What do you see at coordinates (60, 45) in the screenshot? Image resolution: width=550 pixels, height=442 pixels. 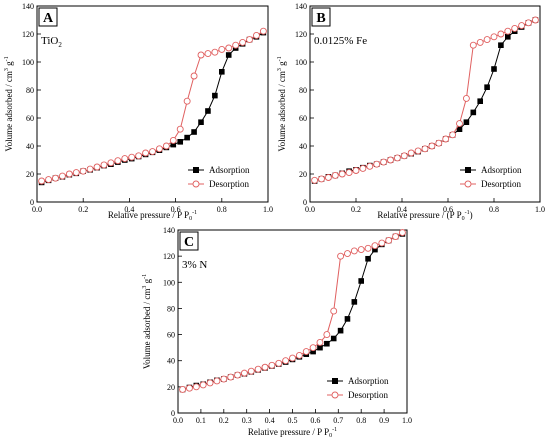 I see `sample-label-subscript: 2` at bounding box center [60, 45].